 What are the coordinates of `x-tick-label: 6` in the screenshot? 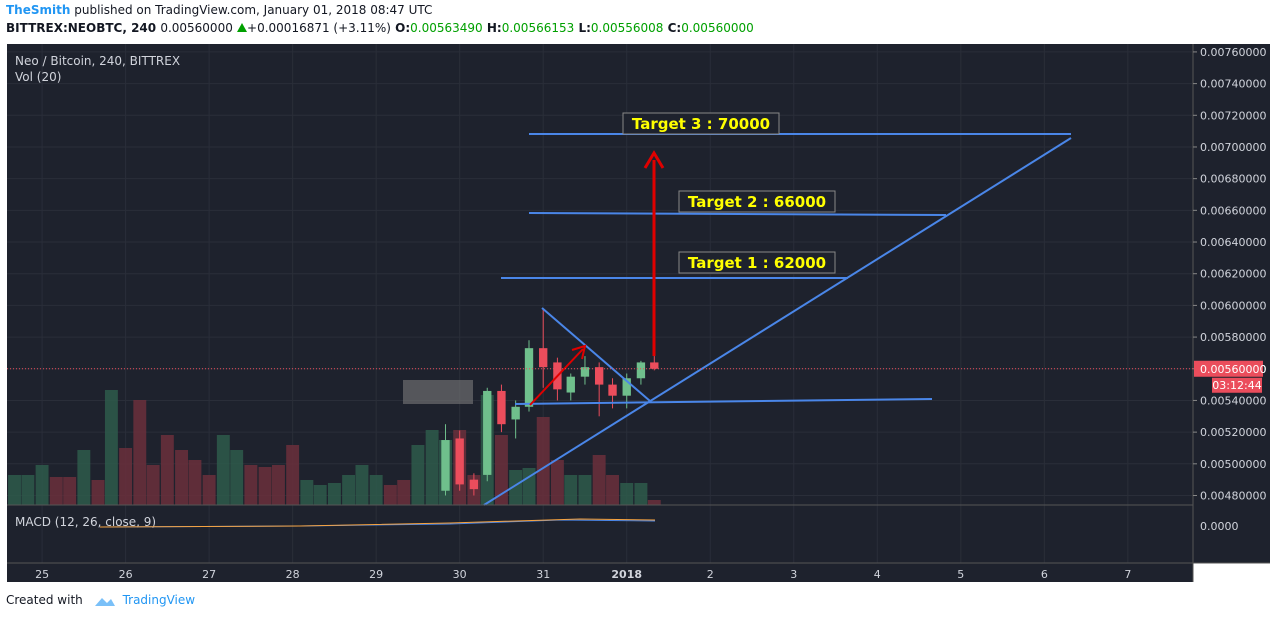 It's located at (1044, 574).